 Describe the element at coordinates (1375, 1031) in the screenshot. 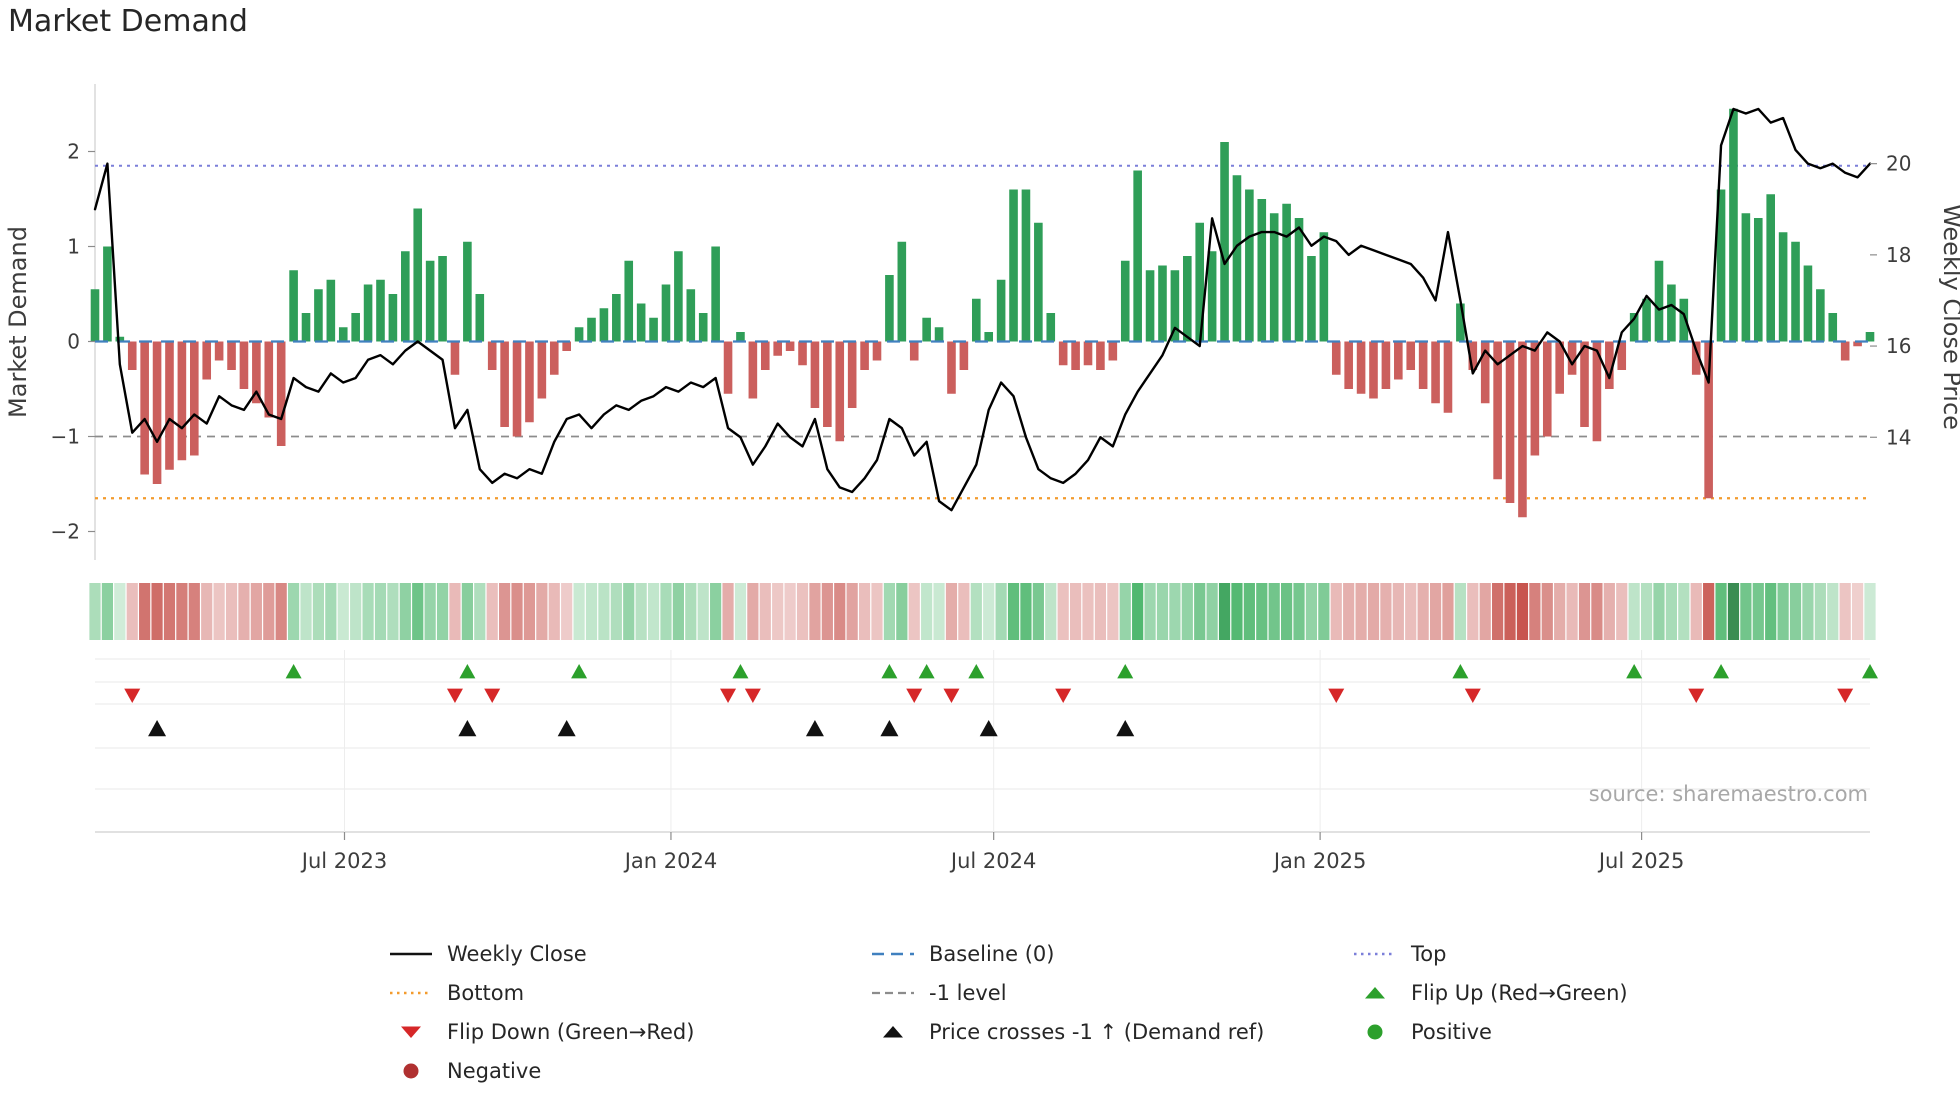

I see `legend-positive-icon` at that location.